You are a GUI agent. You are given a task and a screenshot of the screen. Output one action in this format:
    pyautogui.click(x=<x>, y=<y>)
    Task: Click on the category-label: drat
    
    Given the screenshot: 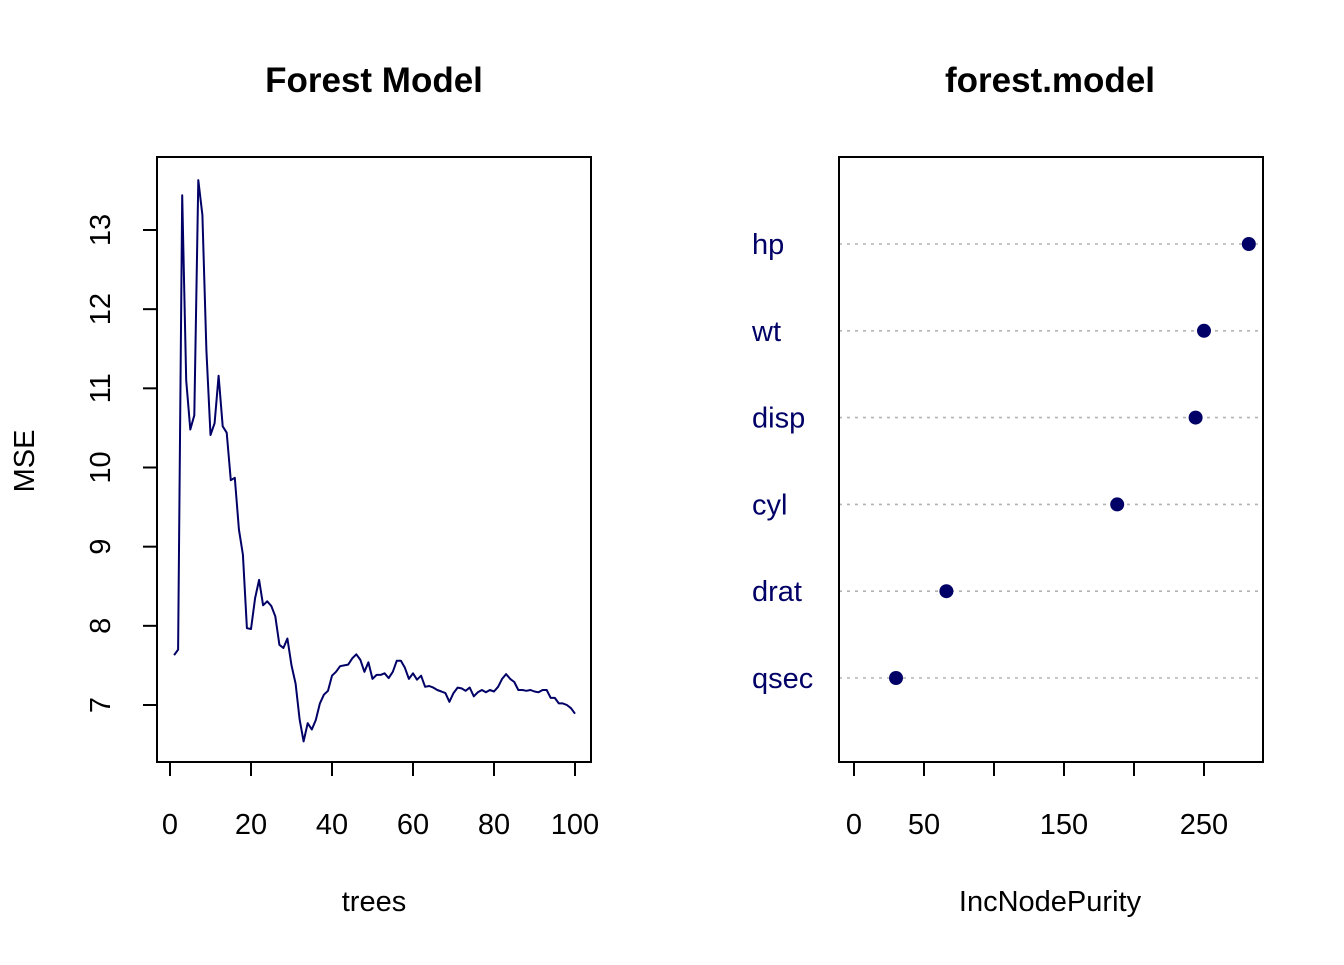 What is the action you would take?
    pyautogui.click(x=777, y=592)
    